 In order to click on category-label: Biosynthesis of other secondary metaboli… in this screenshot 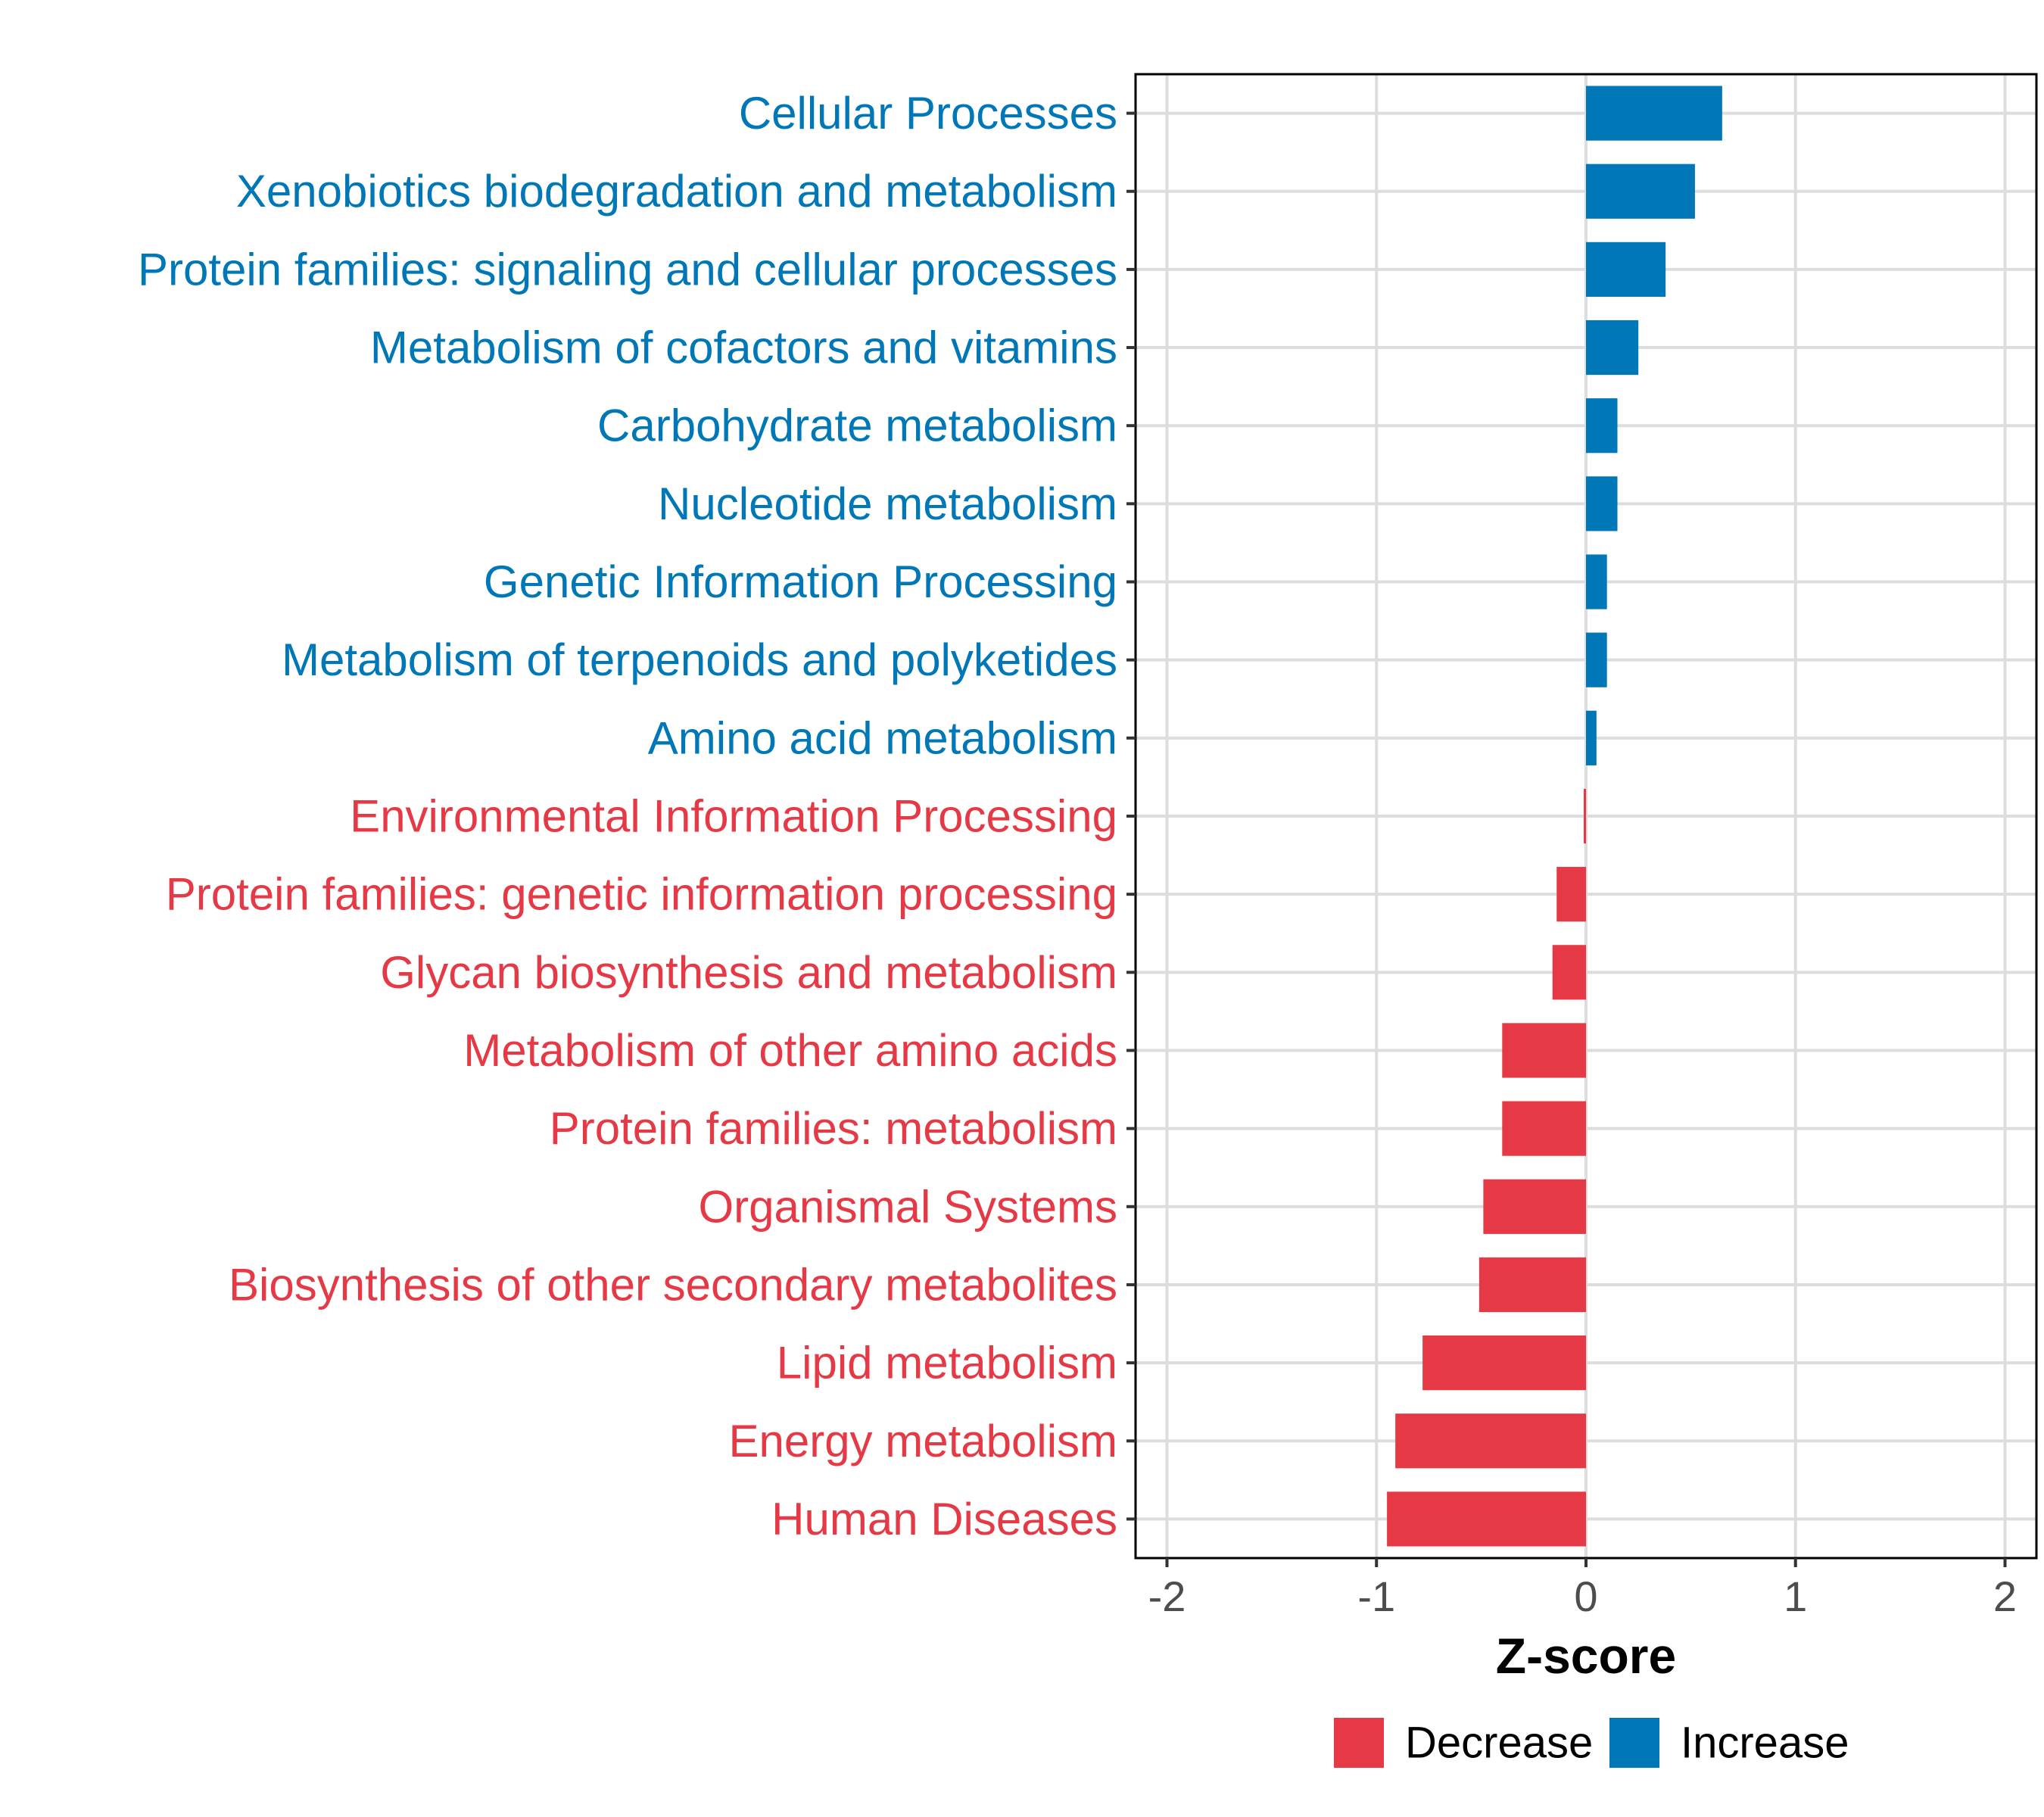, I will do `click(673, 1284)`.